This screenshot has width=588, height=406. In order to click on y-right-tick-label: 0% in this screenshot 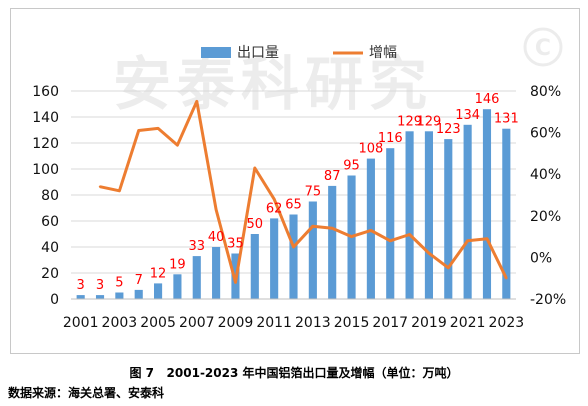, I will do `click(541, 258)`.